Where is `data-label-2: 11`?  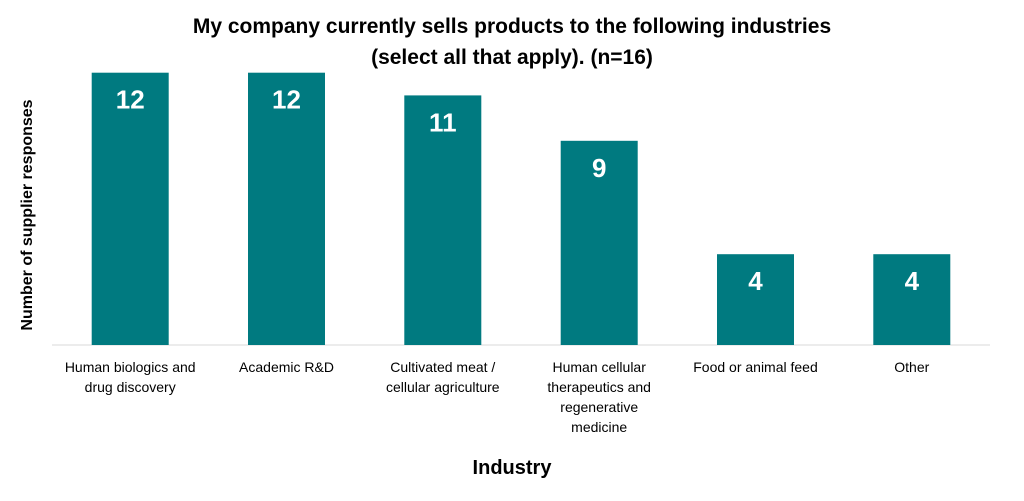 data-label-2: 11 is located at coordinates (443, 122).